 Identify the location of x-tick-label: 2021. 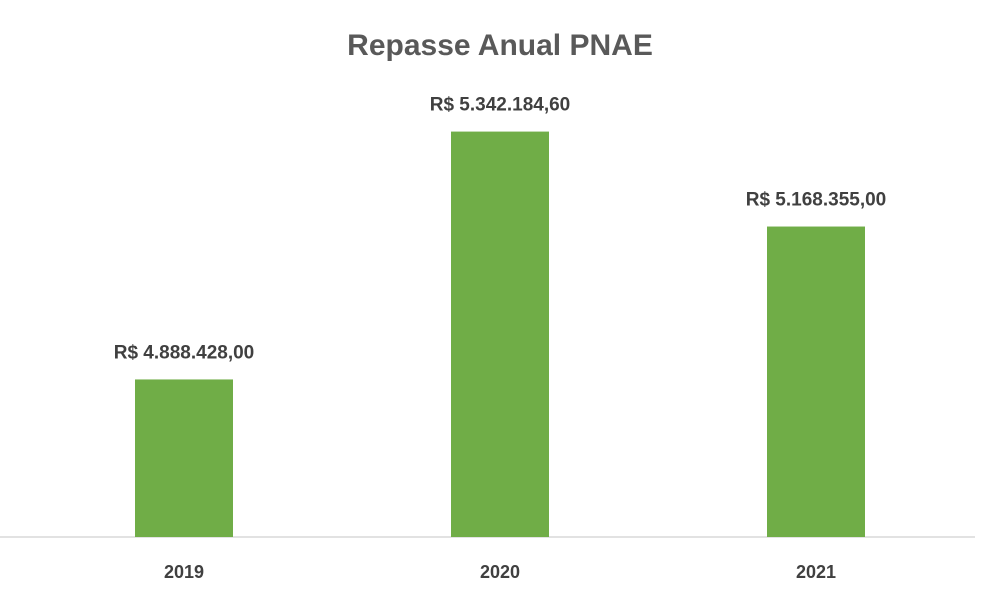
(816, 572).